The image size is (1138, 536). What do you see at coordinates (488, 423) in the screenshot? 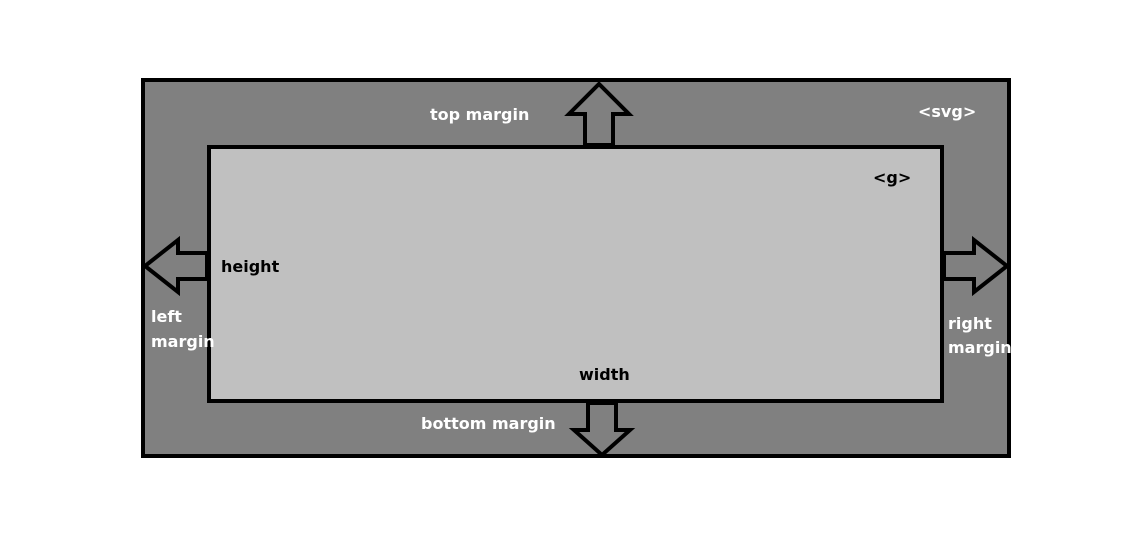
I see `bottom-margin-label: bottom margin` at bounding box center [488, 423].